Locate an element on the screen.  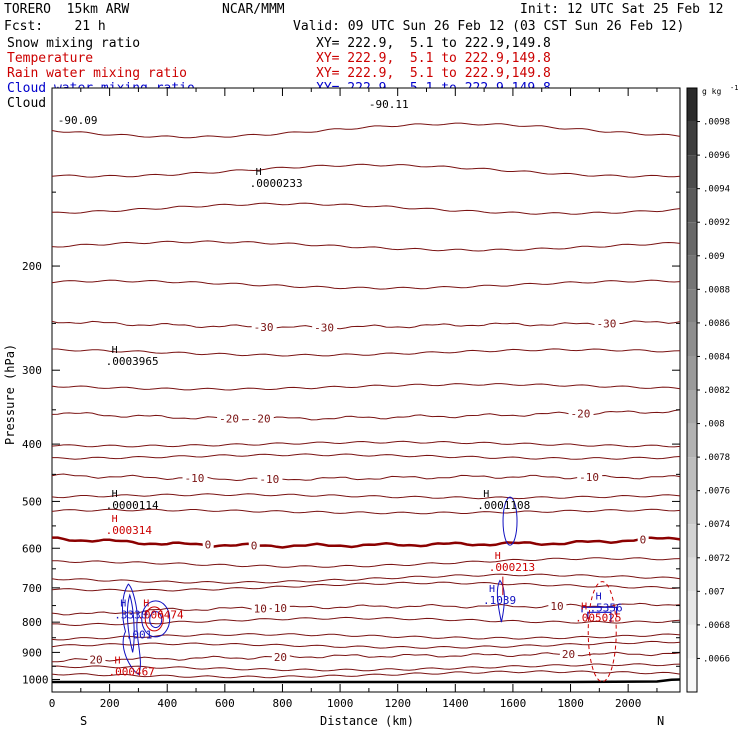
x-tick-label: 1000 is located at coordinates (340, 703).